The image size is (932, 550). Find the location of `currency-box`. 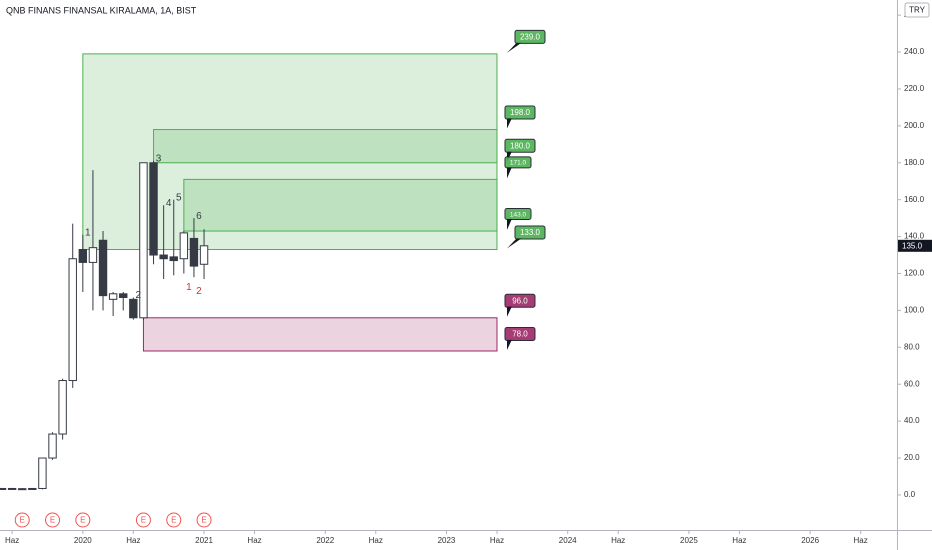

currency-box is located at coordinates (917, 10).